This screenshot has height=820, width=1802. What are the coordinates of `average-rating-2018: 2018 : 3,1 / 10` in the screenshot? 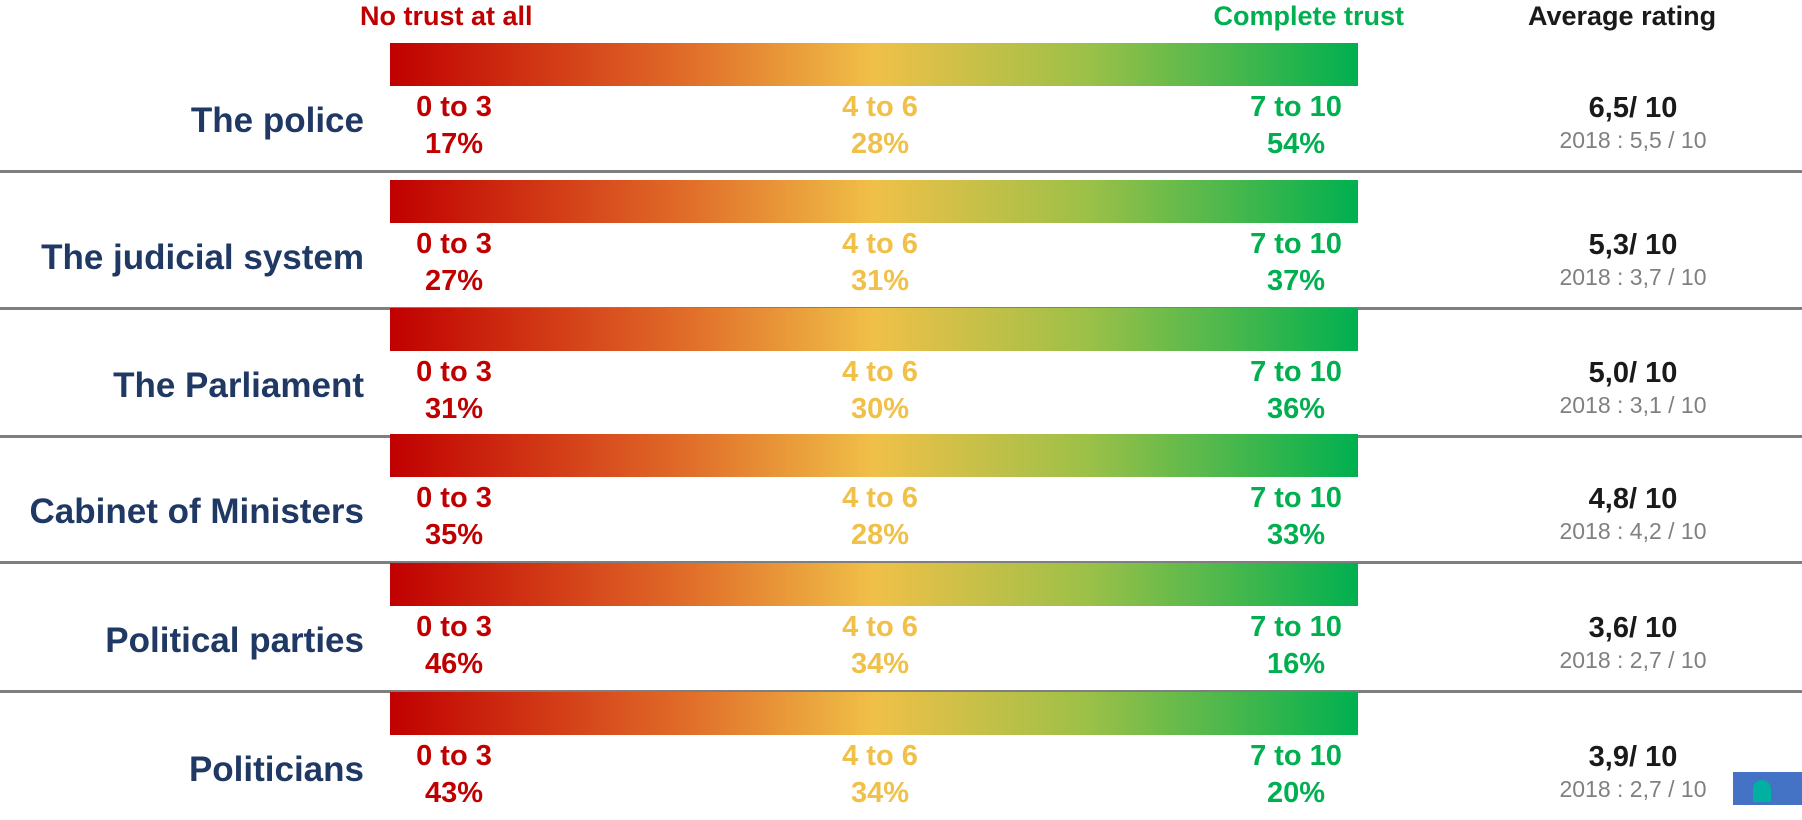 It's located at (1633, 405).